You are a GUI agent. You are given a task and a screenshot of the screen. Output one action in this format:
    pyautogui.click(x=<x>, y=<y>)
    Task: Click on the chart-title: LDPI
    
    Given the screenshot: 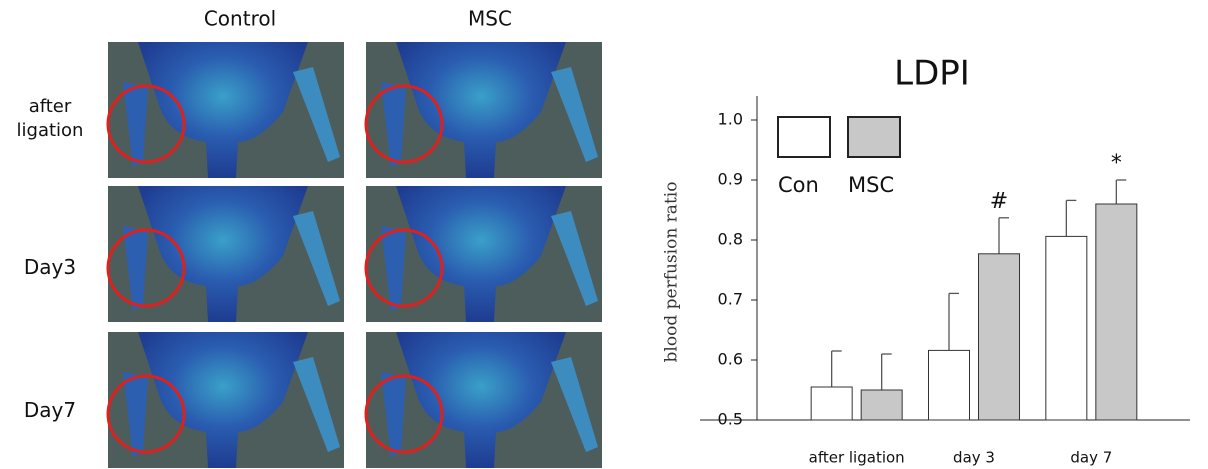 What is the action you would take?
    pyautogui.click(x=932, y=74)
    